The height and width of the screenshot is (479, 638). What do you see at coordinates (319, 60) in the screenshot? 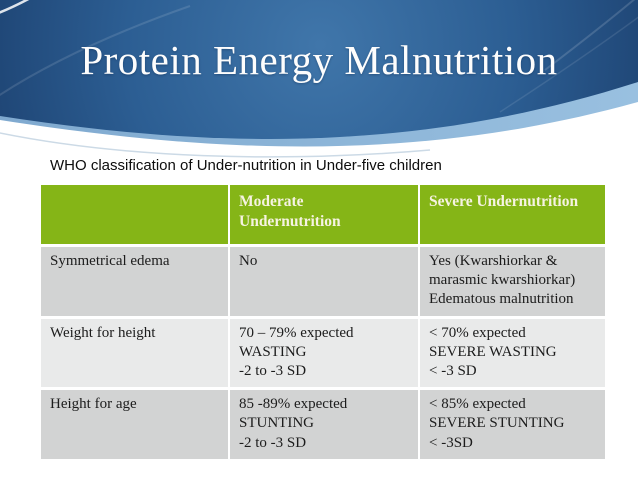
I see `slide-title: Protein Energy Malnutrition` at bounding box center [319, 60].